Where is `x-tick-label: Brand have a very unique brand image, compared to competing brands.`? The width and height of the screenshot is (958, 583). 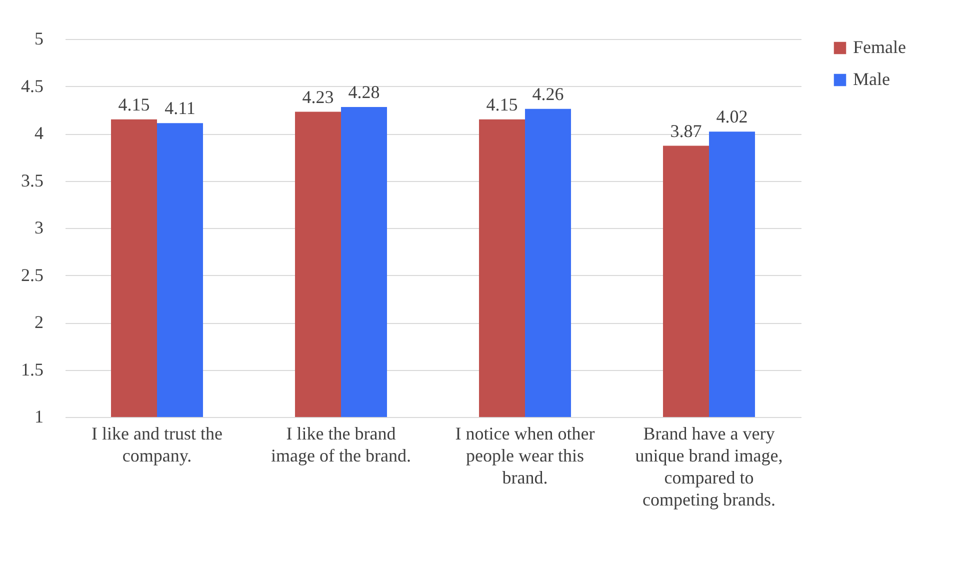
x-tick-label: Brand have a very unique brand image, compared to competing brands. is located at coordinates (709, 467).